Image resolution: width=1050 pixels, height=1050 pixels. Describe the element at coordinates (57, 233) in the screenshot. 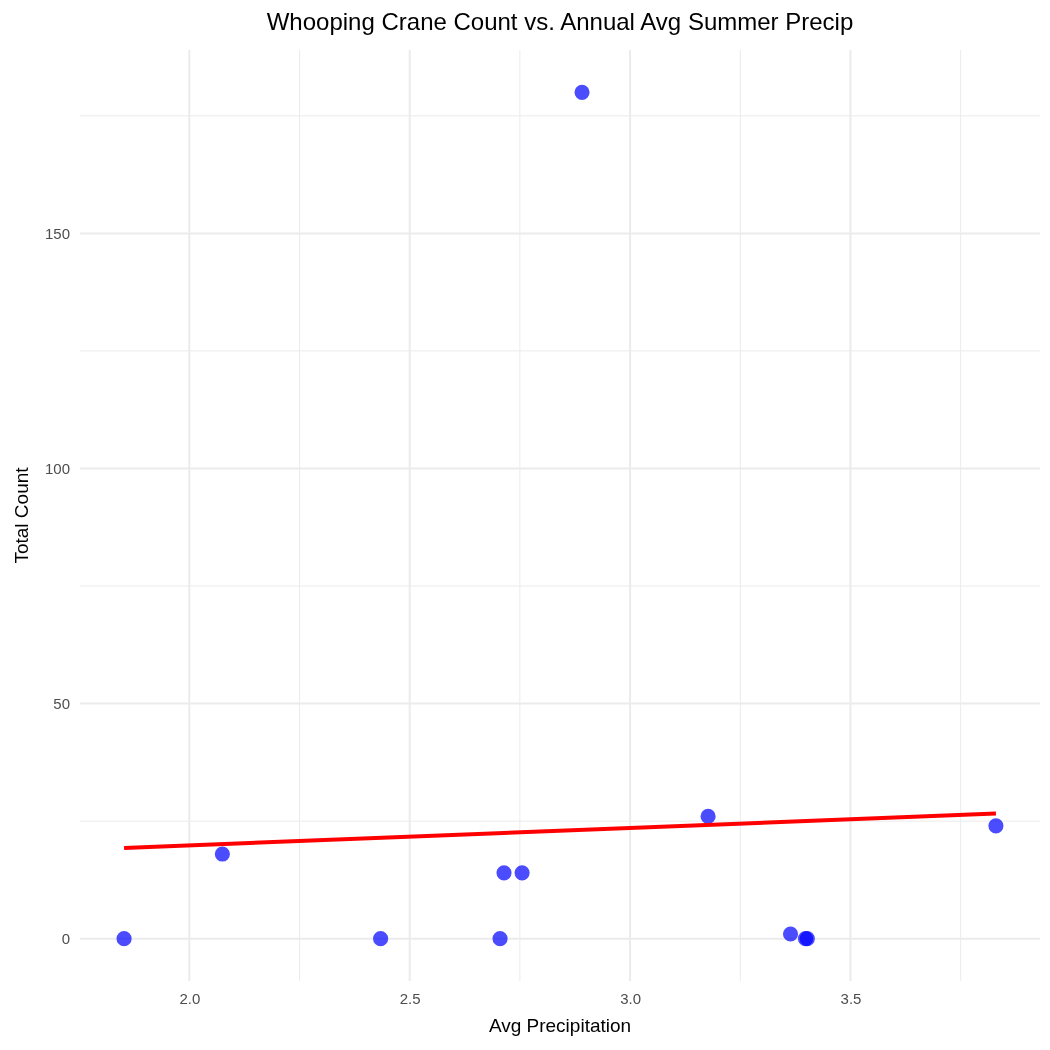

I see `y-tick-label: 150` at that location.